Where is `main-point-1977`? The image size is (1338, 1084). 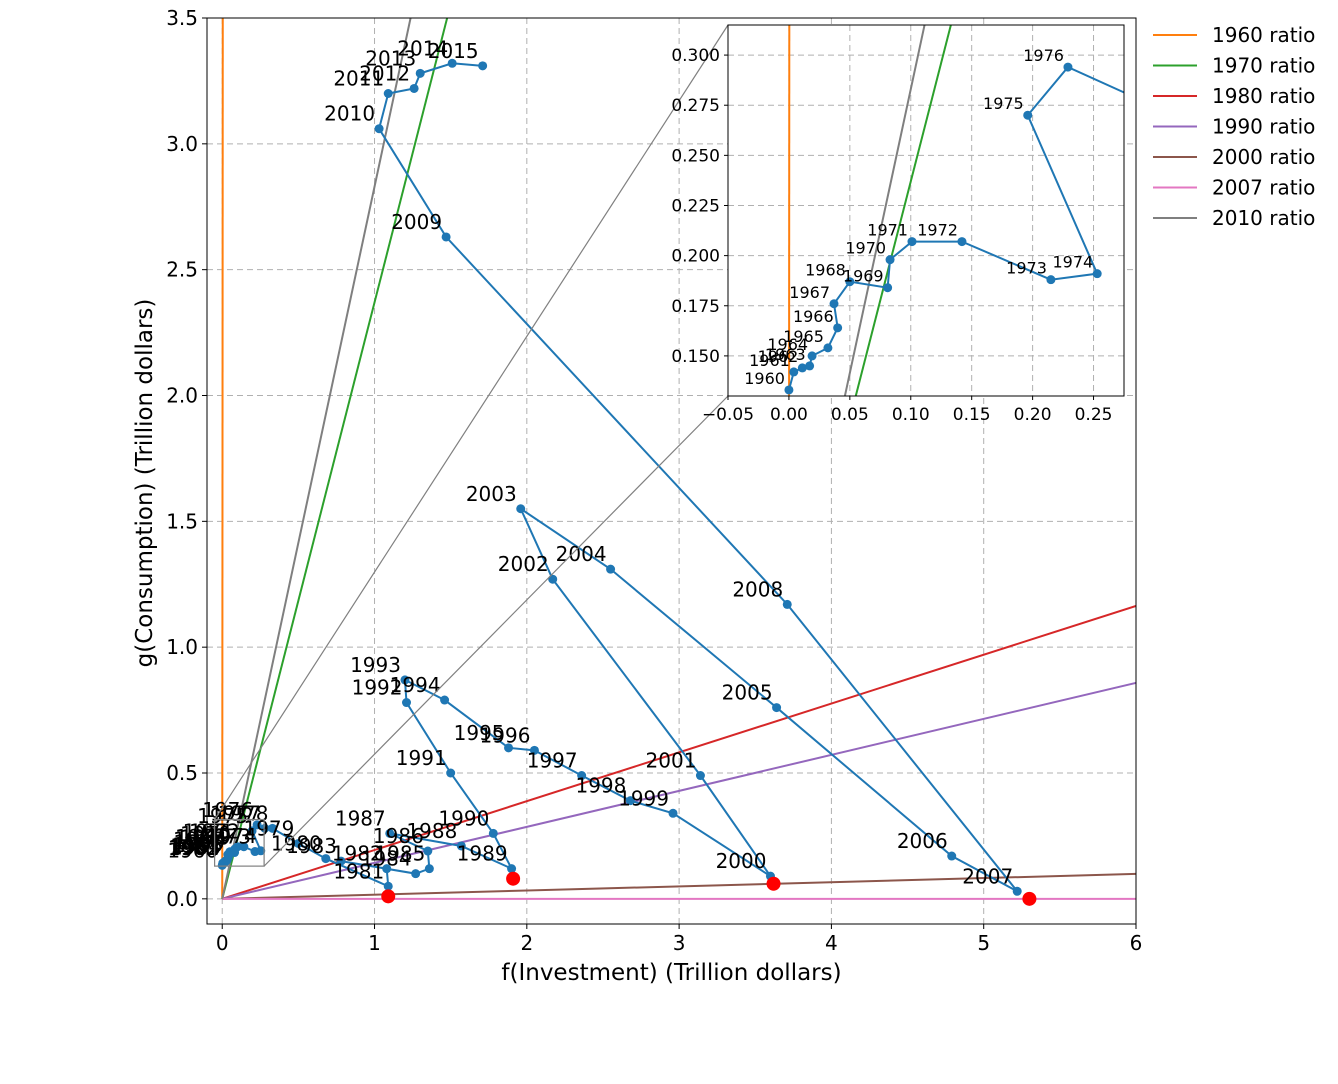
main-point-1977 is located at coordinates (265, 828).